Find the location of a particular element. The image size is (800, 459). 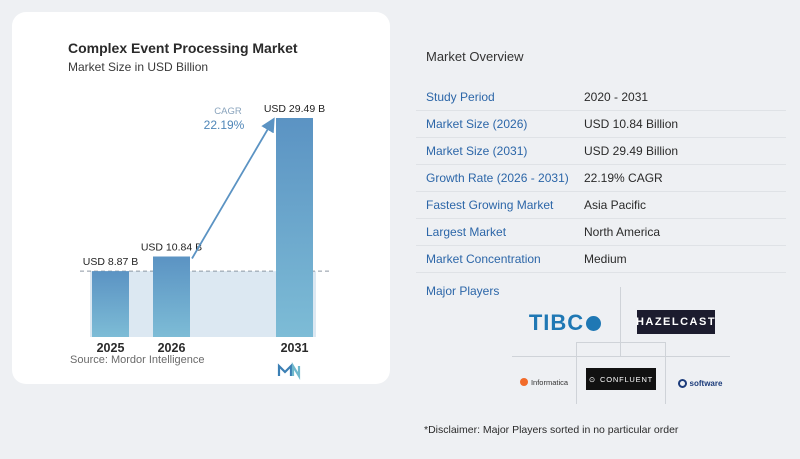

overview-row-label: Market Size (2026) is located at coordinates (477, 124).